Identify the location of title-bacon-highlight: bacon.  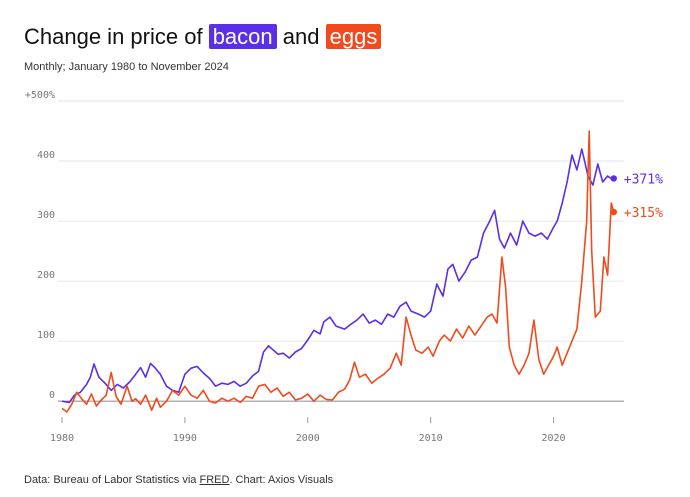
(242, 36).